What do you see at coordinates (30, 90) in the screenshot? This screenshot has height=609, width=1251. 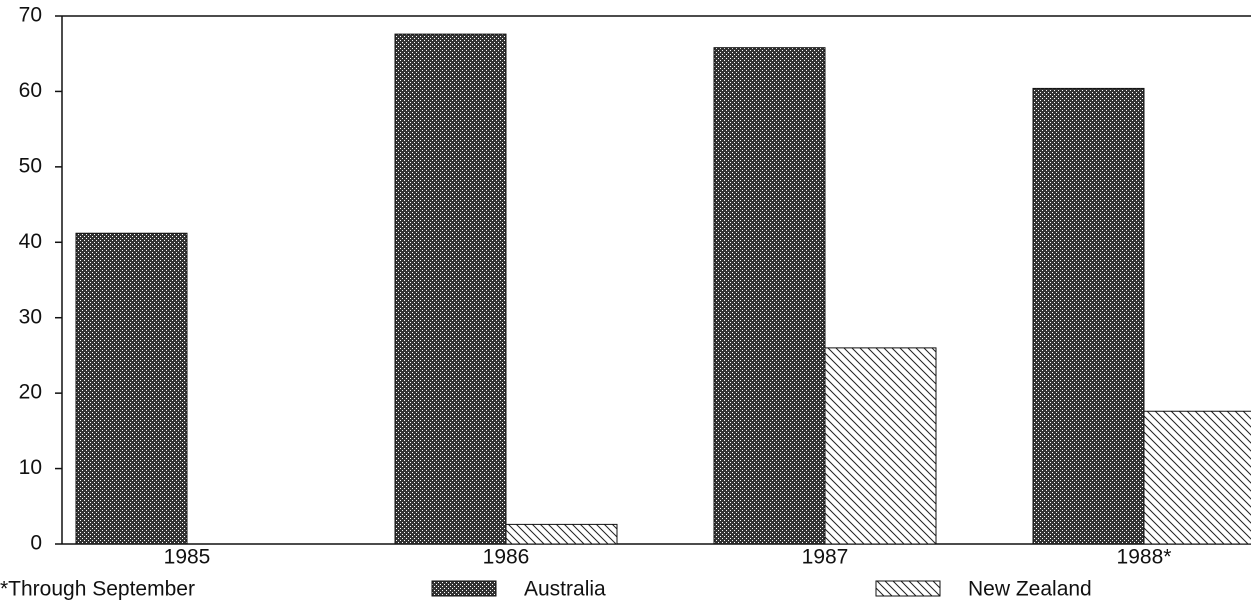 I see `y-tick-label: 60` at bounding box center [30, 90].